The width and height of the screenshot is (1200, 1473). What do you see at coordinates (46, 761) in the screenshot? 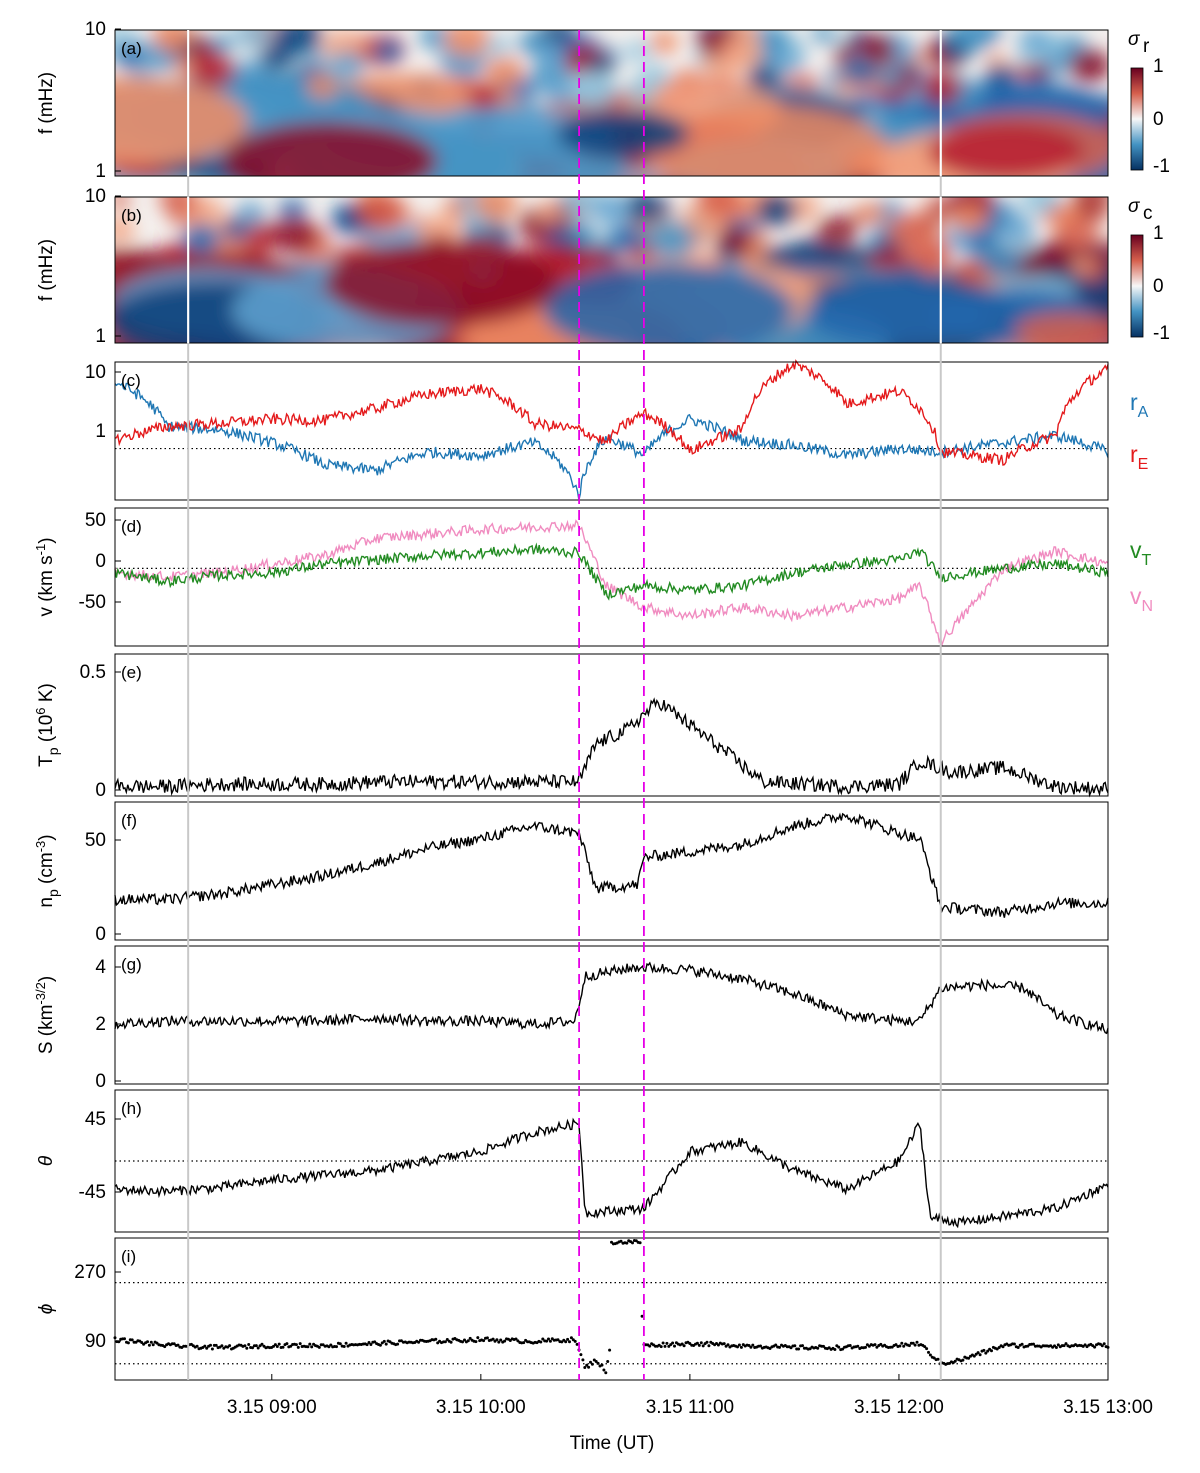
I see `y-axis-label-part: T` at bounding box center [46, 761].